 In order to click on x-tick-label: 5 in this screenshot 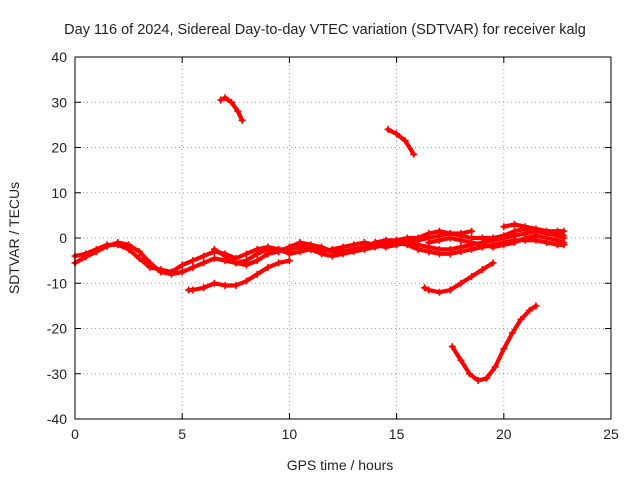, I will do `click(182, 434)`.